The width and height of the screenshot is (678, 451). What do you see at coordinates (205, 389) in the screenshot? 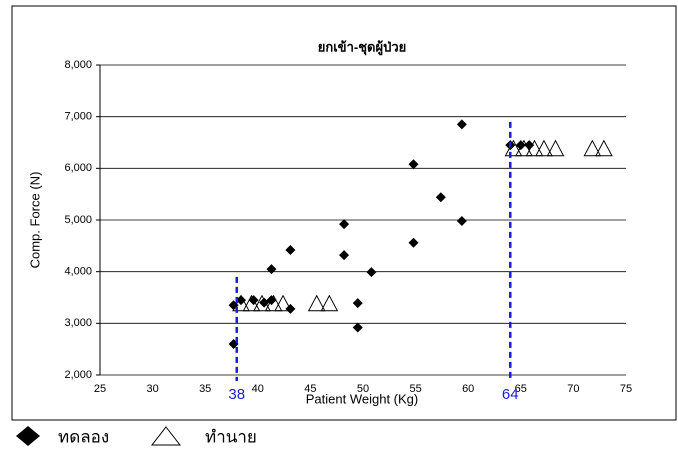
I see `x-tick-label: 35` at bounding box center [205, 389].